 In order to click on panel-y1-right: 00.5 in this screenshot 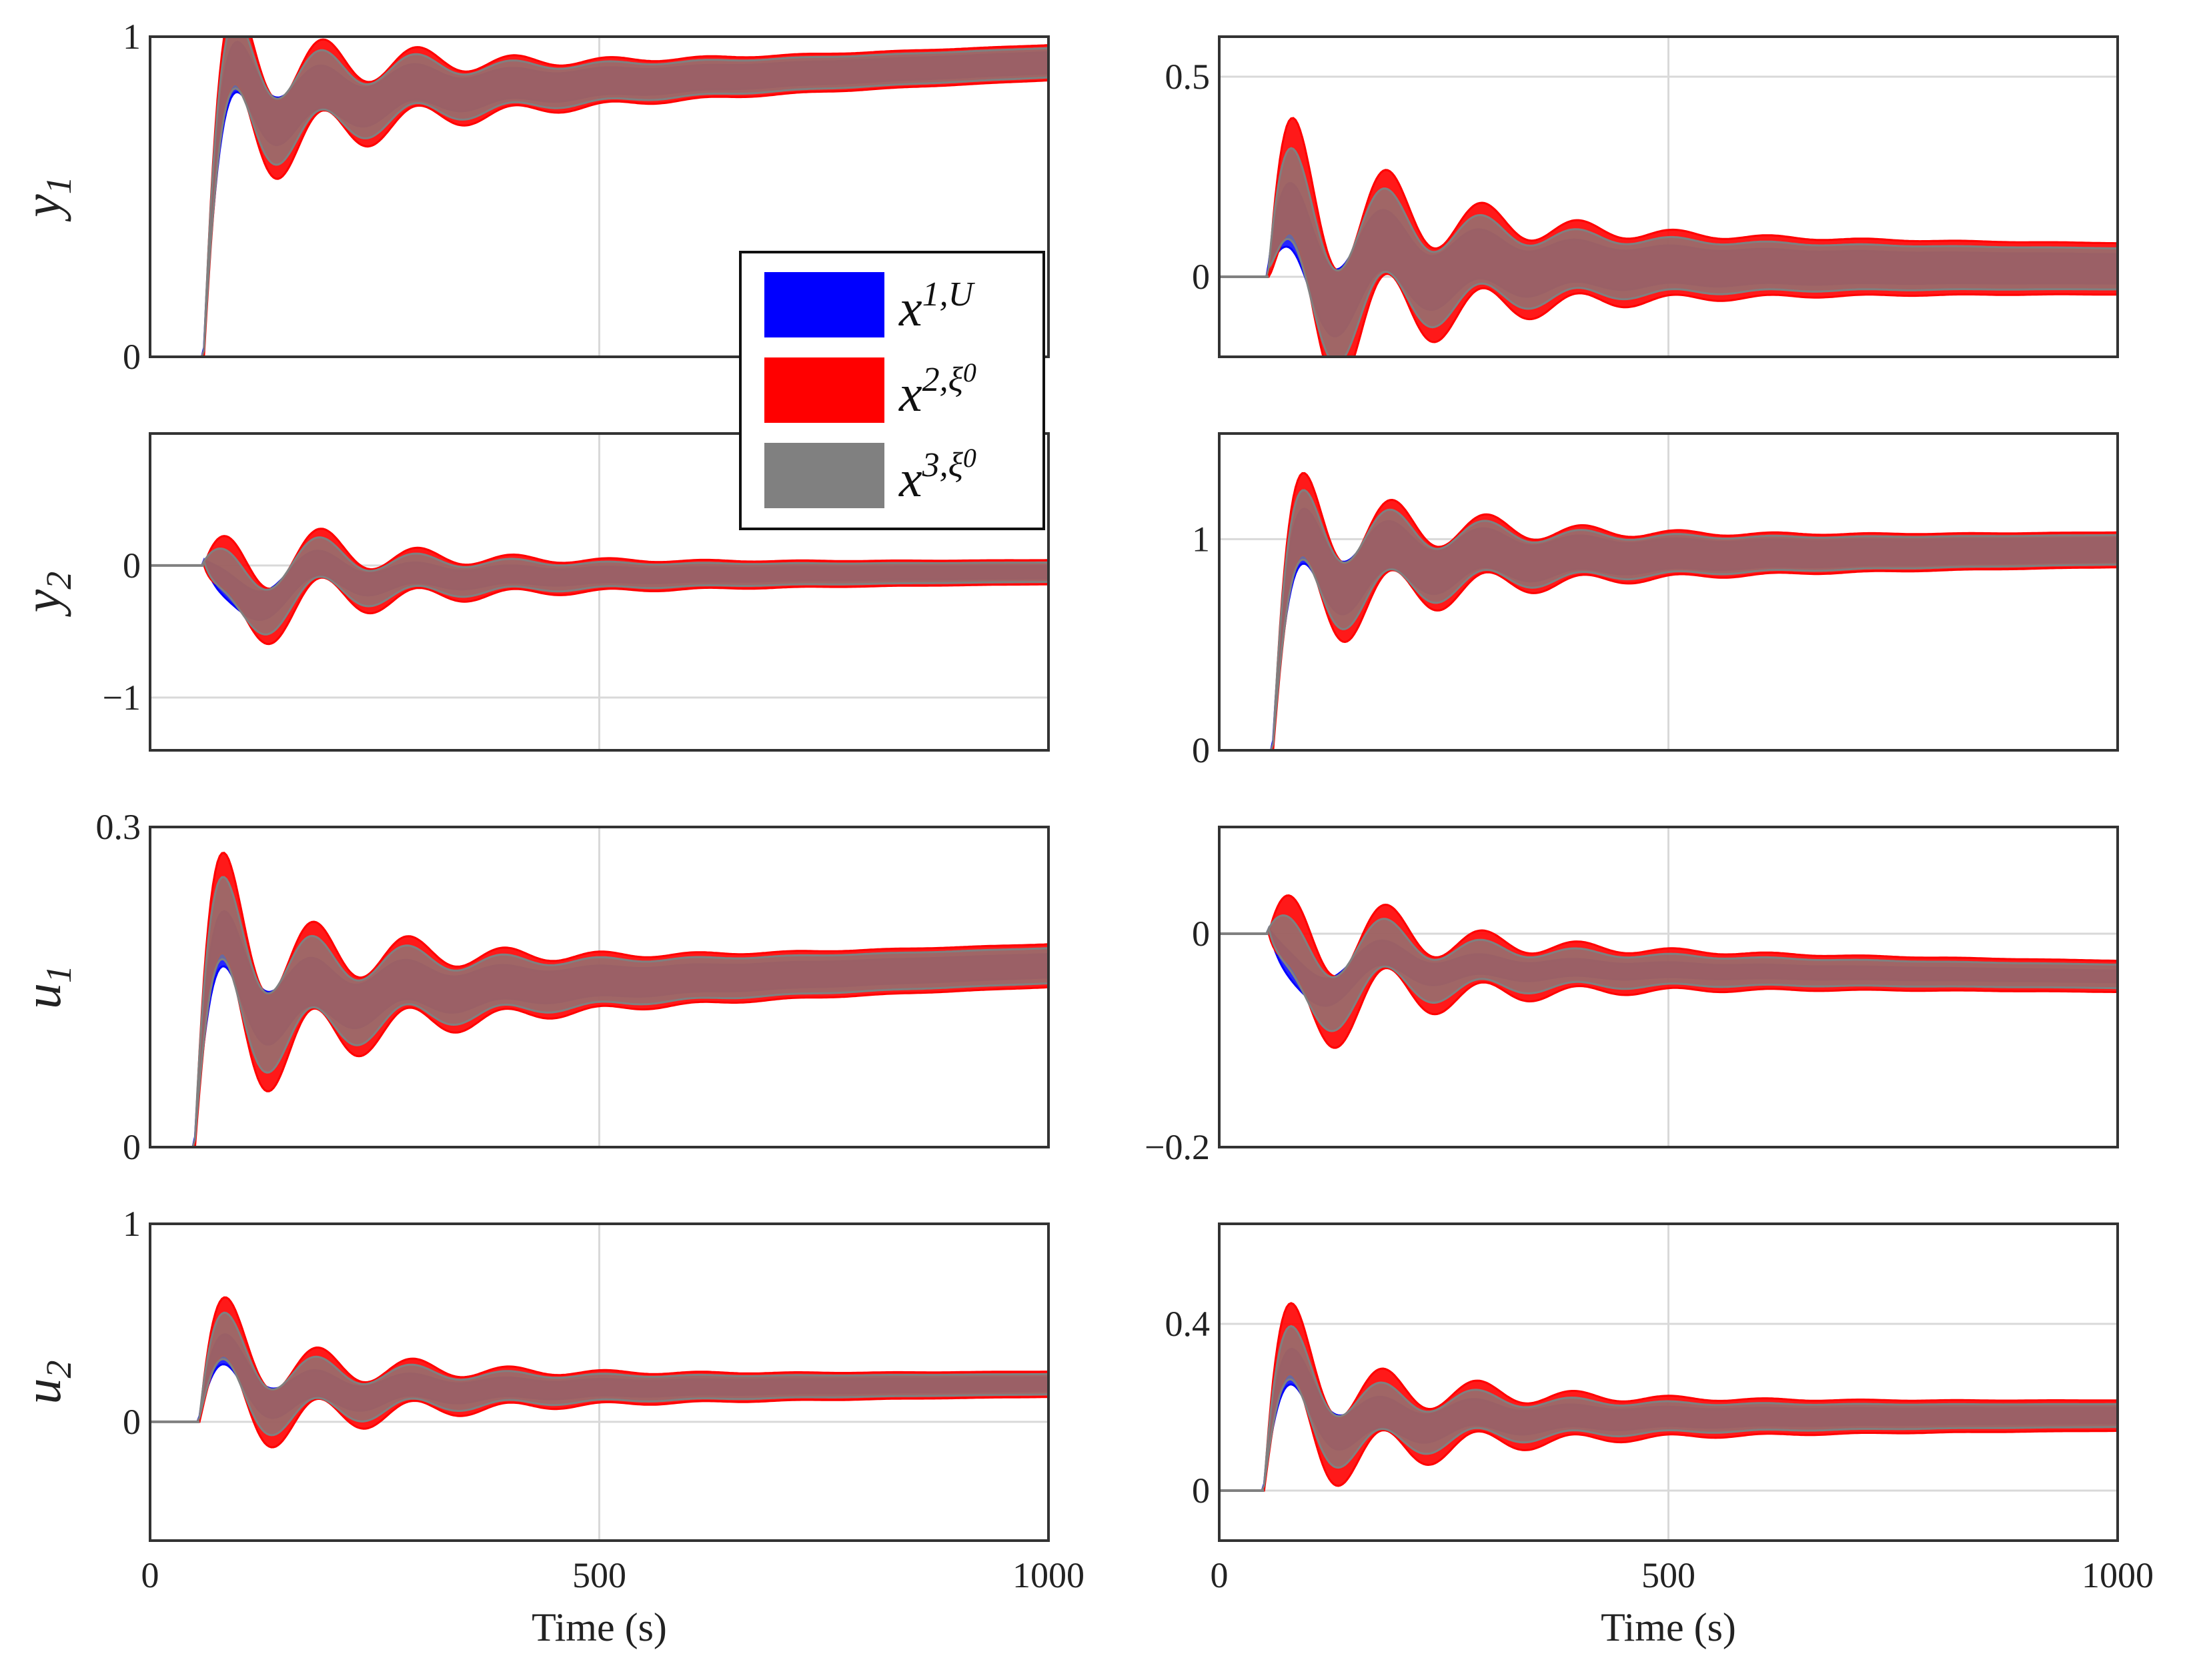, I will do `click(1642, 196)`.